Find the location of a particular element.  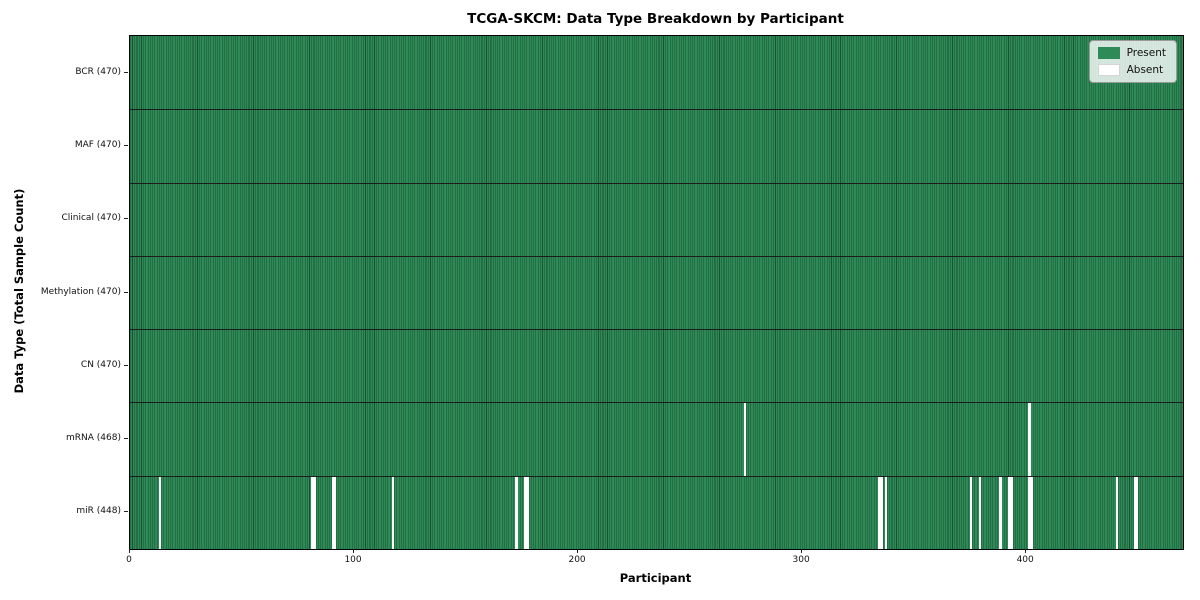

legend-entry-absent: Absent is located at coordinates (1131, 70).